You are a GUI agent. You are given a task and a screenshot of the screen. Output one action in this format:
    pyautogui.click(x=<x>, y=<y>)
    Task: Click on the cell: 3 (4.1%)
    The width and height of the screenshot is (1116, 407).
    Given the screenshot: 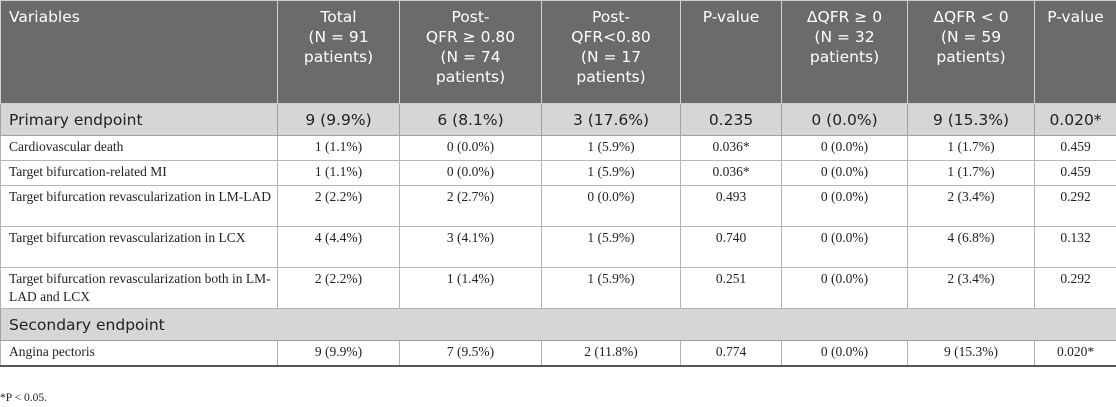 What is the action you would take?
    pyautogui.click(x=470, y=247)
    